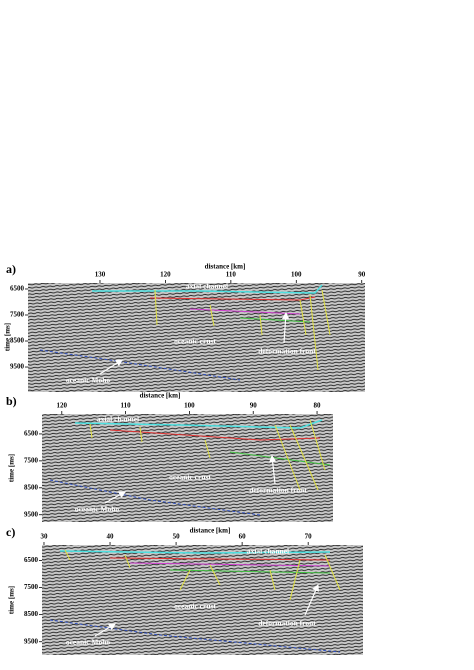 Image resolution: width=474 pixels, height=670 pixels. Describe the element at coordinates (44, 537) in the screenshot. I see `x-tick-label: 30` at that location.